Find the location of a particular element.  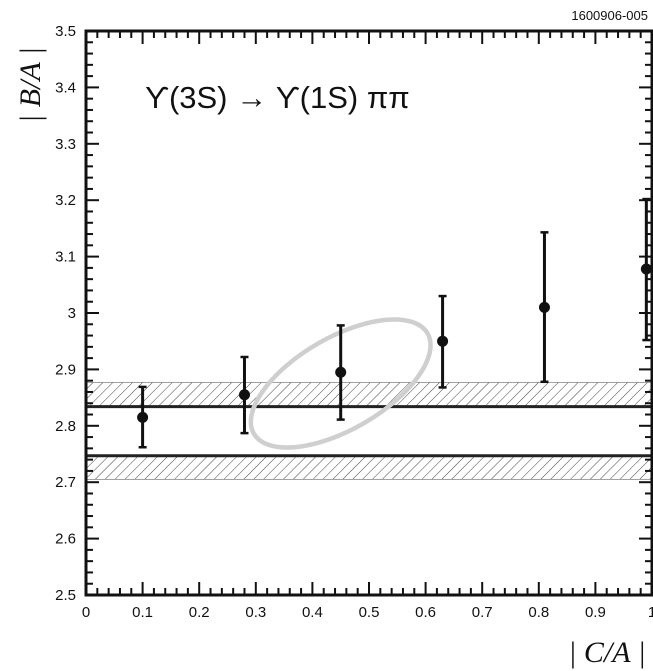

x-tick-label: 1 is located at coordinates (650, 612).